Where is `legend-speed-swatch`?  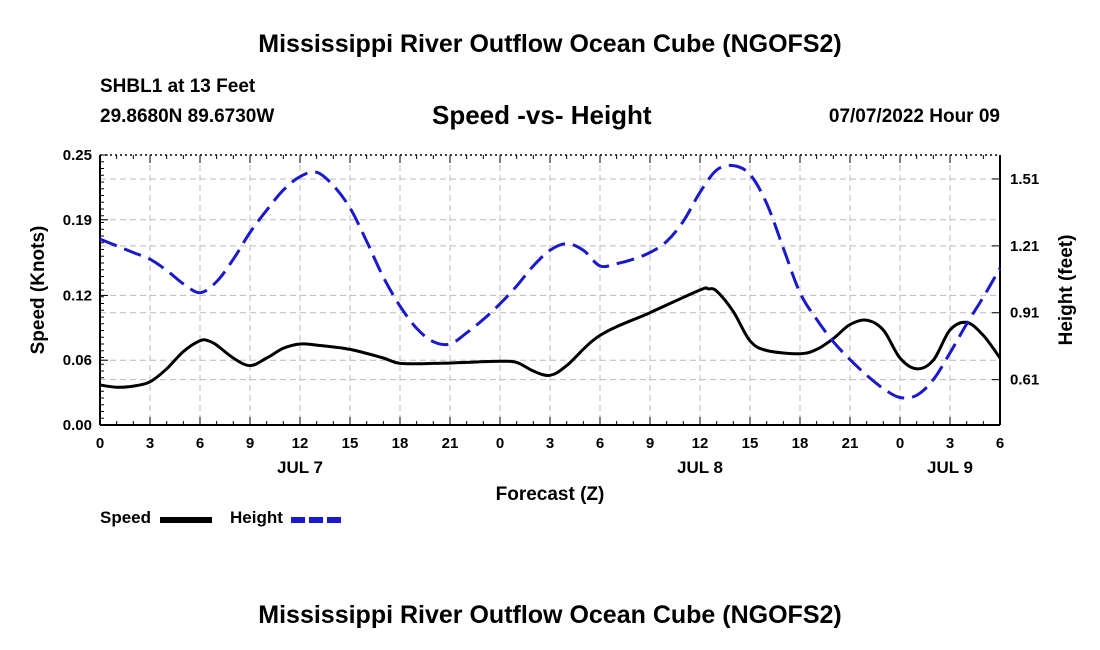 legend-speed-swatch is located at coordinates (186, 520).